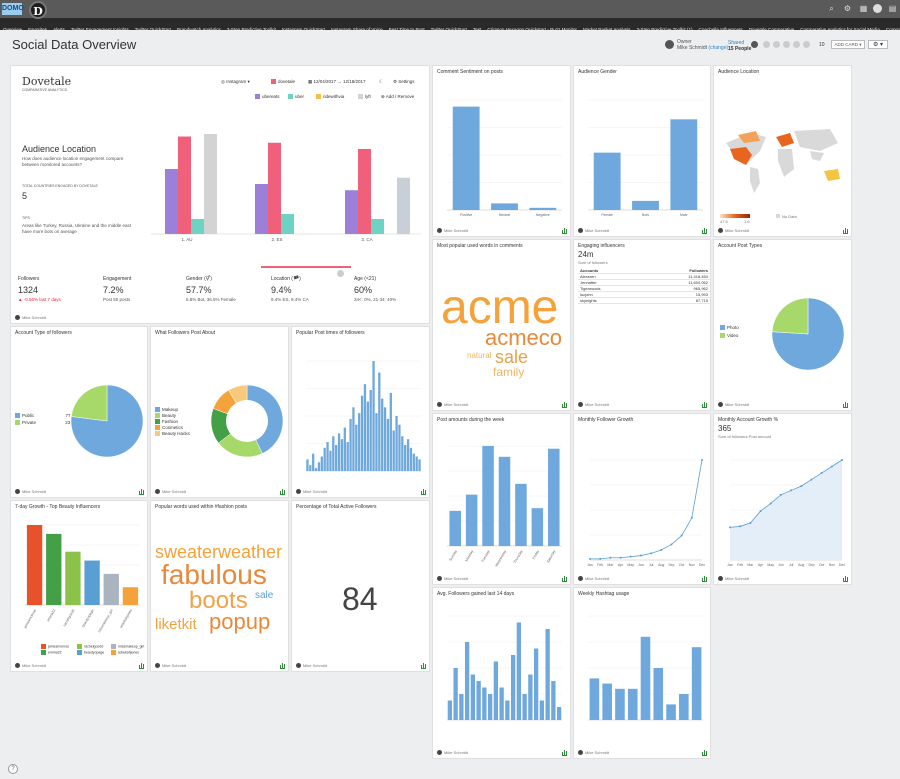  What do you see at coordinates (863, 8) in the screenshot?
I see `apps-icon: ▦` at bounding box center [863, 8].